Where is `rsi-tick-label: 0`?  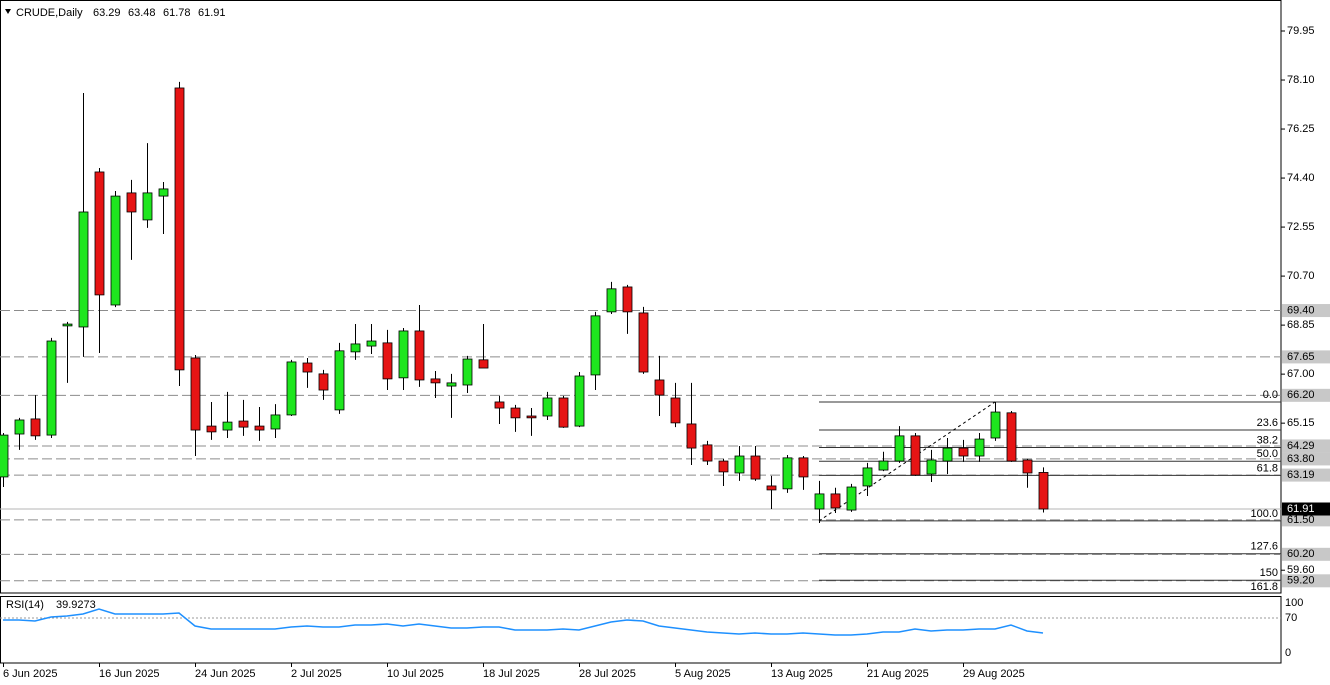
rsi-tick-label: 0 is located at coordinates (1288, 653).